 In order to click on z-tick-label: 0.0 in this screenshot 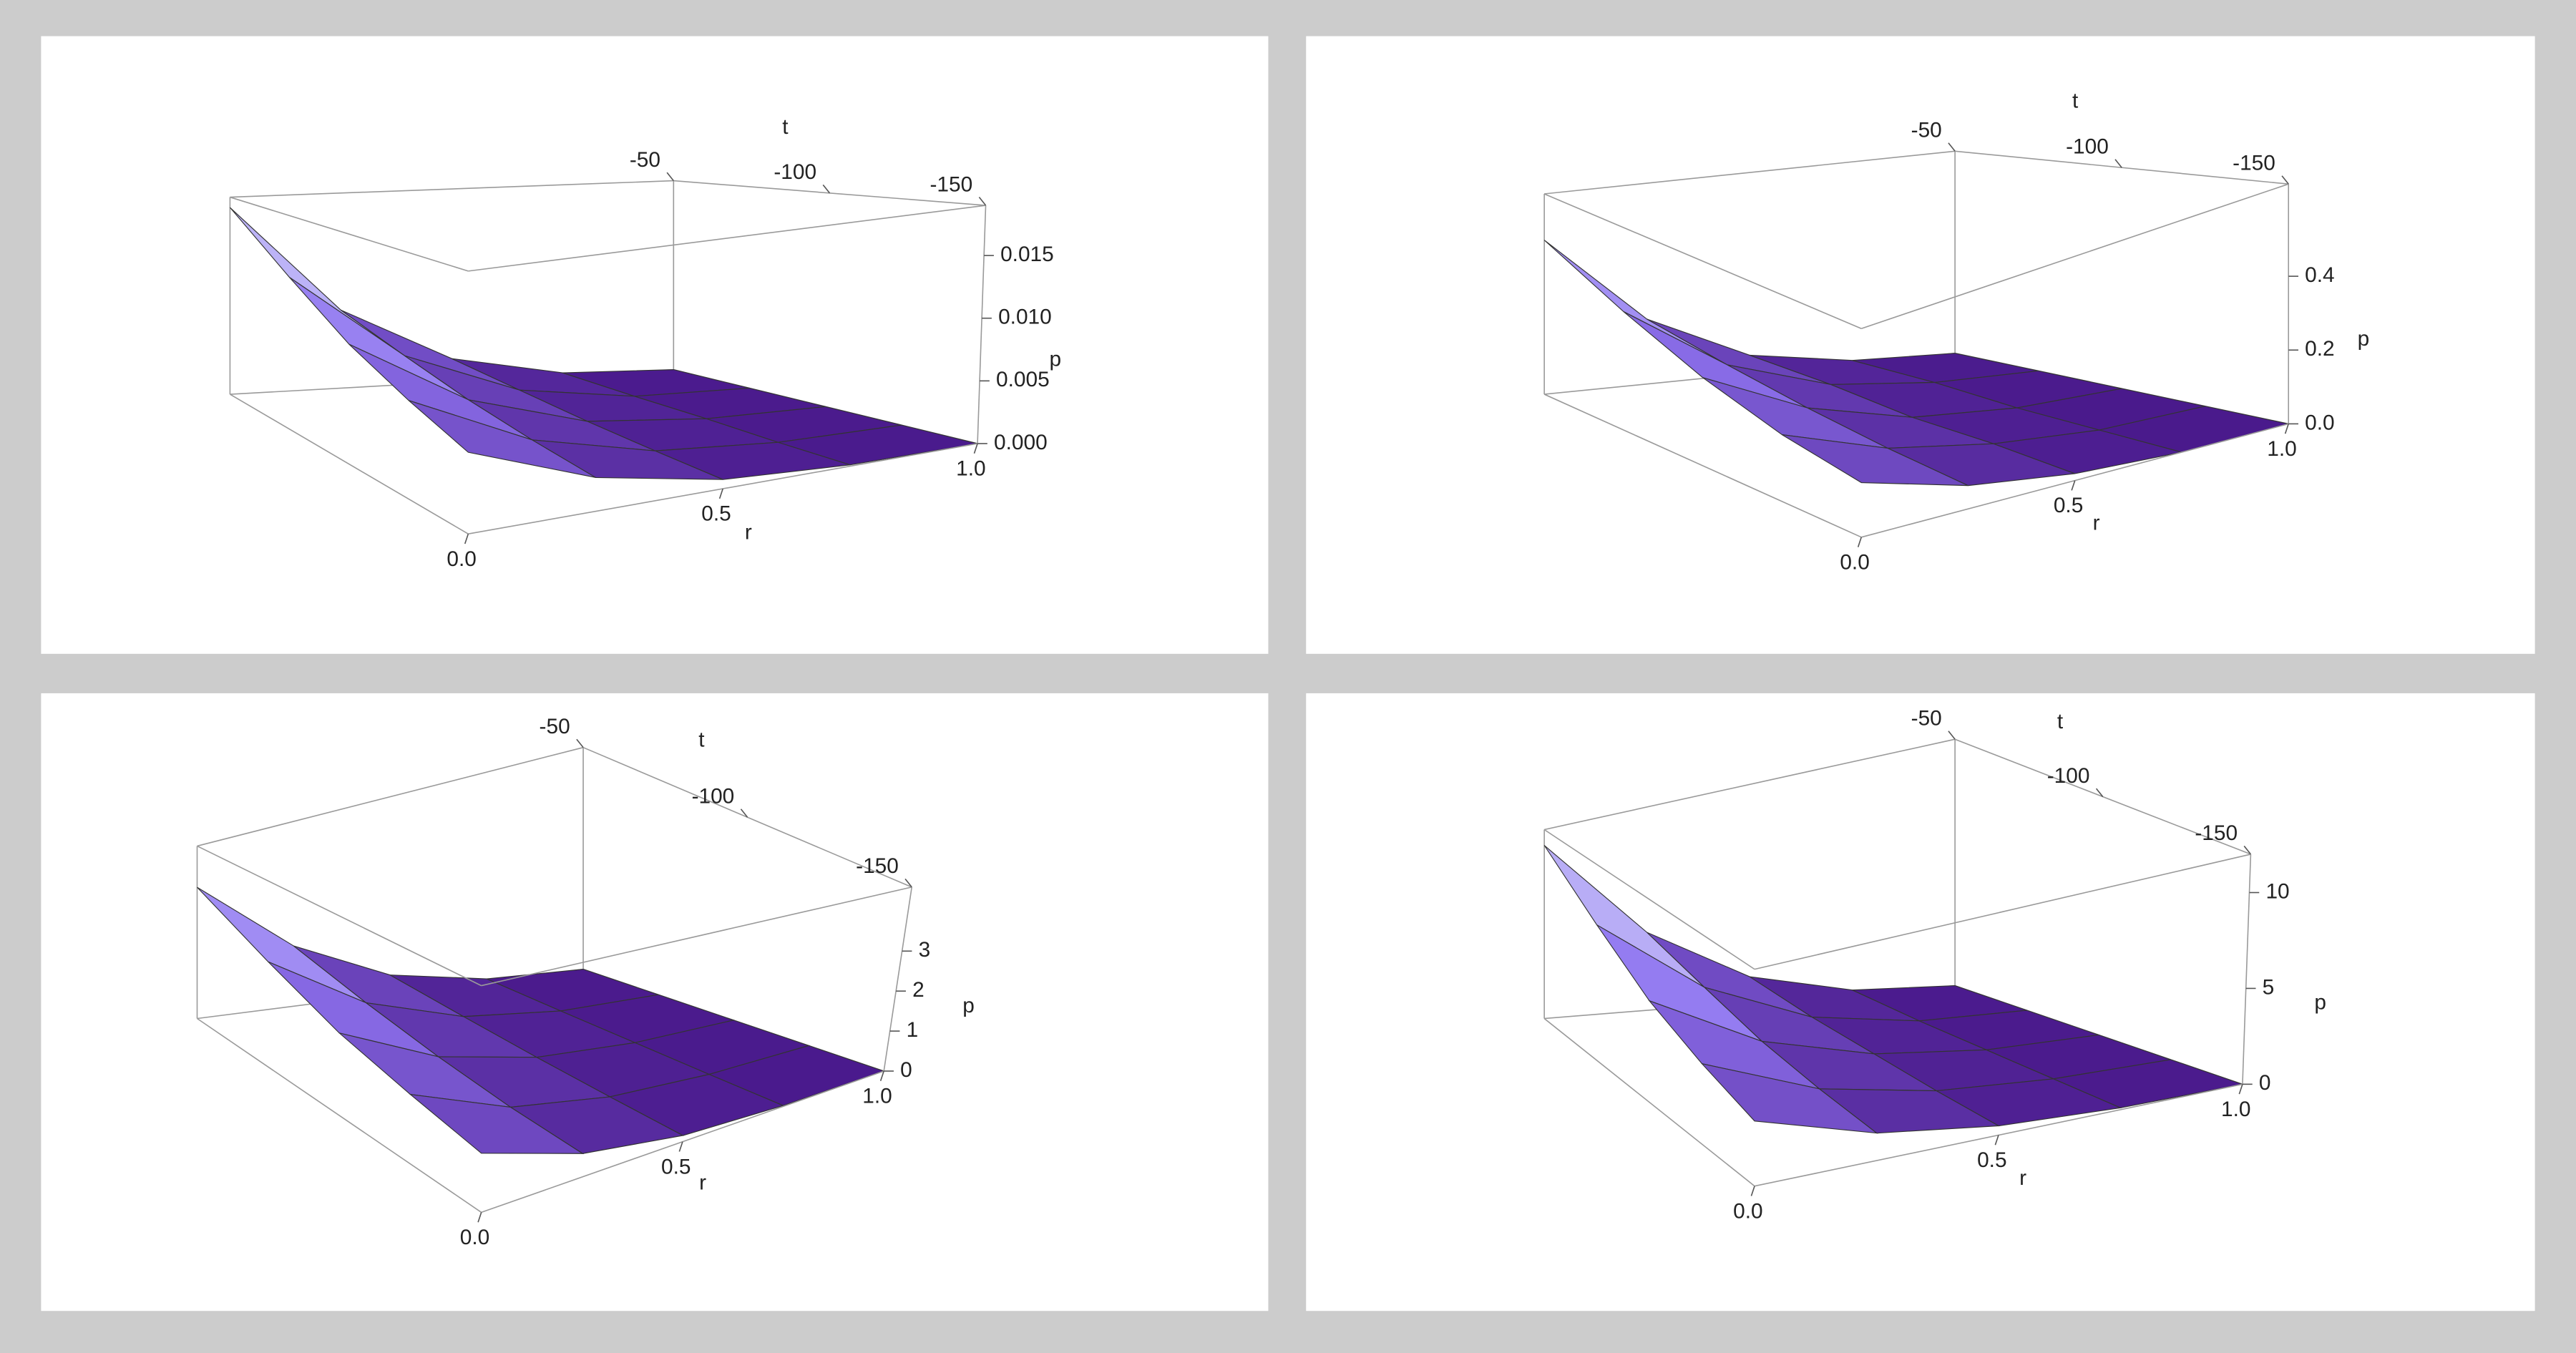, I will do `click(2319, 422)`.